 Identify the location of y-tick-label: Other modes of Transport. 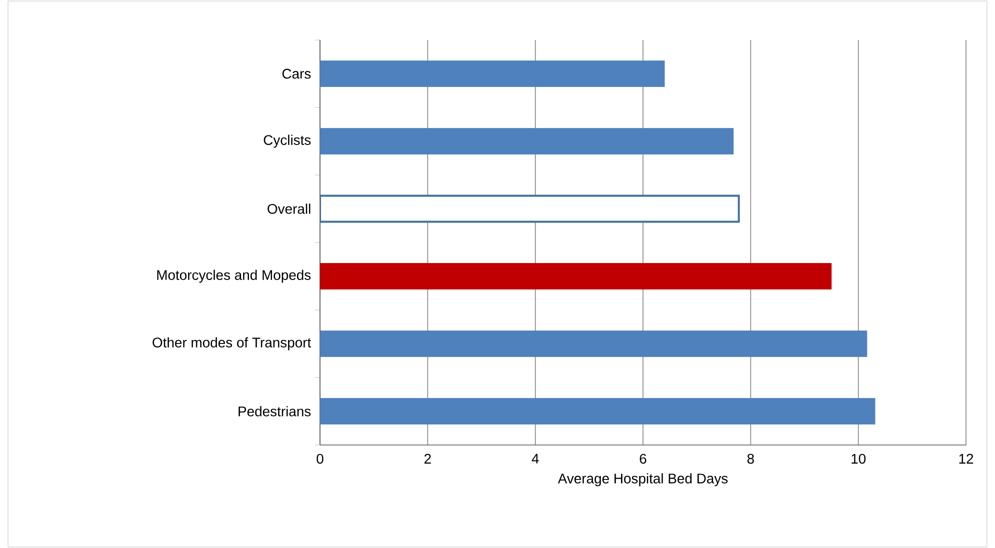
(232, 343).